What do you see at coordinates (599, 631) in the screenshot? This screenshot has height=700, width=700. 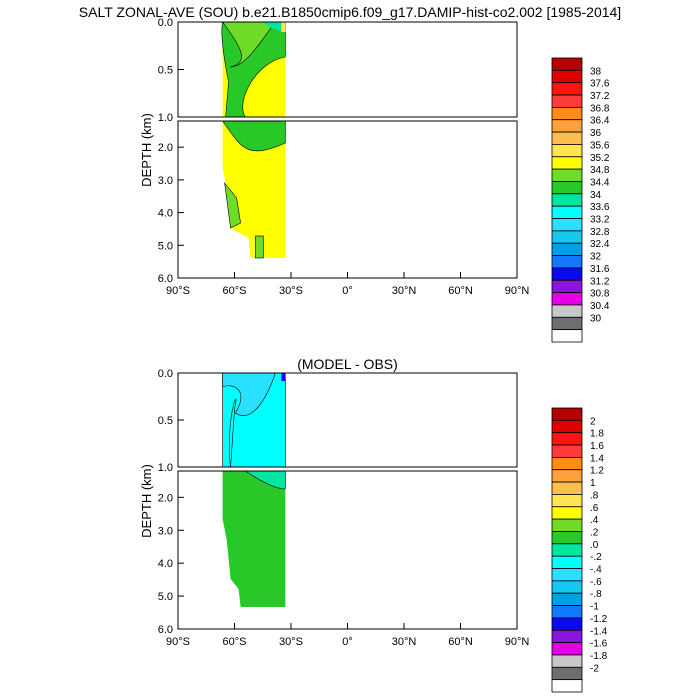 I see `colorbar-label: -1.4` at bounding box center [599, 631].